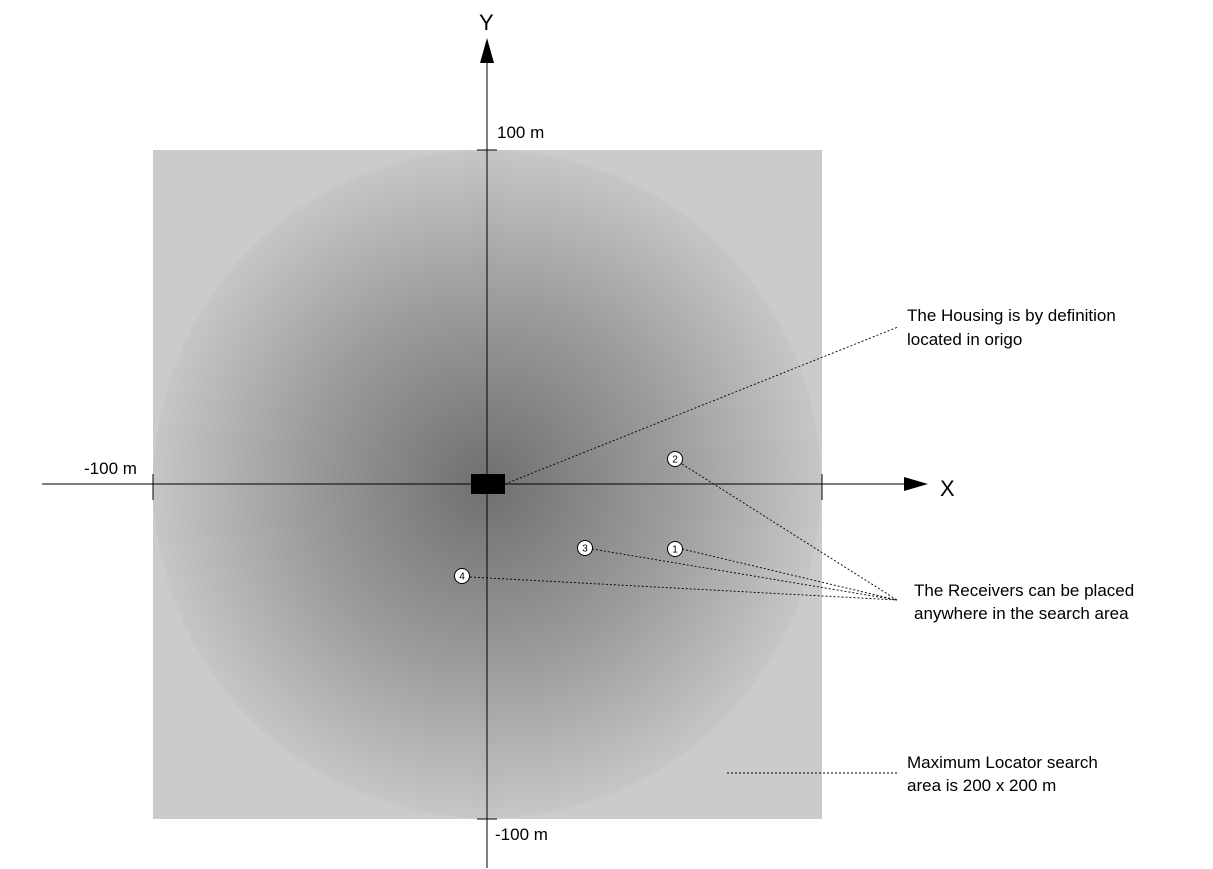 Image resolution: width=1213 pixels, height=869 pixels. I want to click on receiver-3: 3, so click(585, 548).